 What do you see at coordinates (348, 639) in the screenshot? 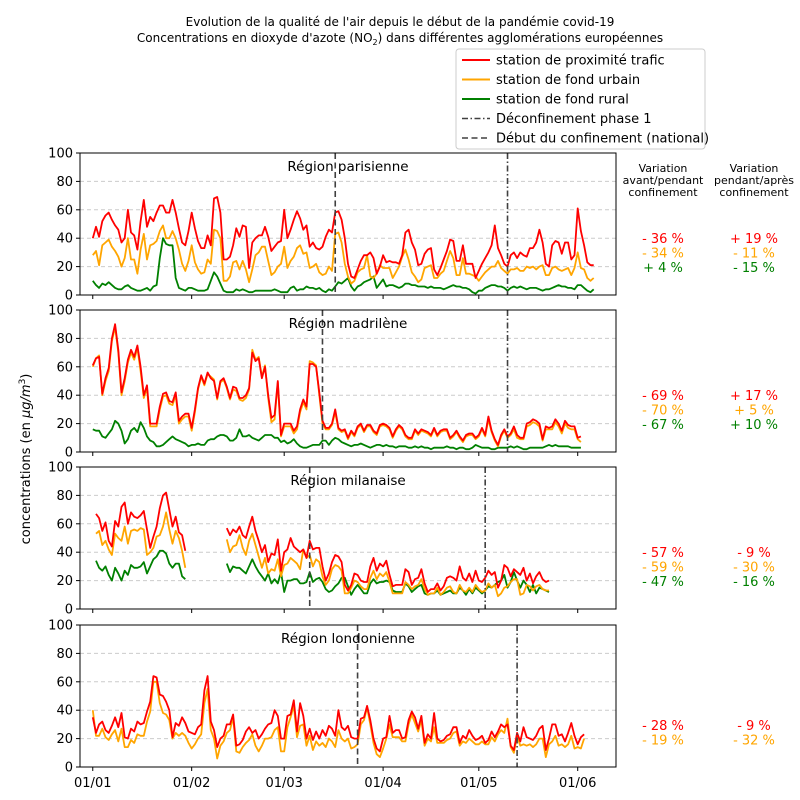
I see `region-label: Région londonienne` at bounding box center [348, 639].